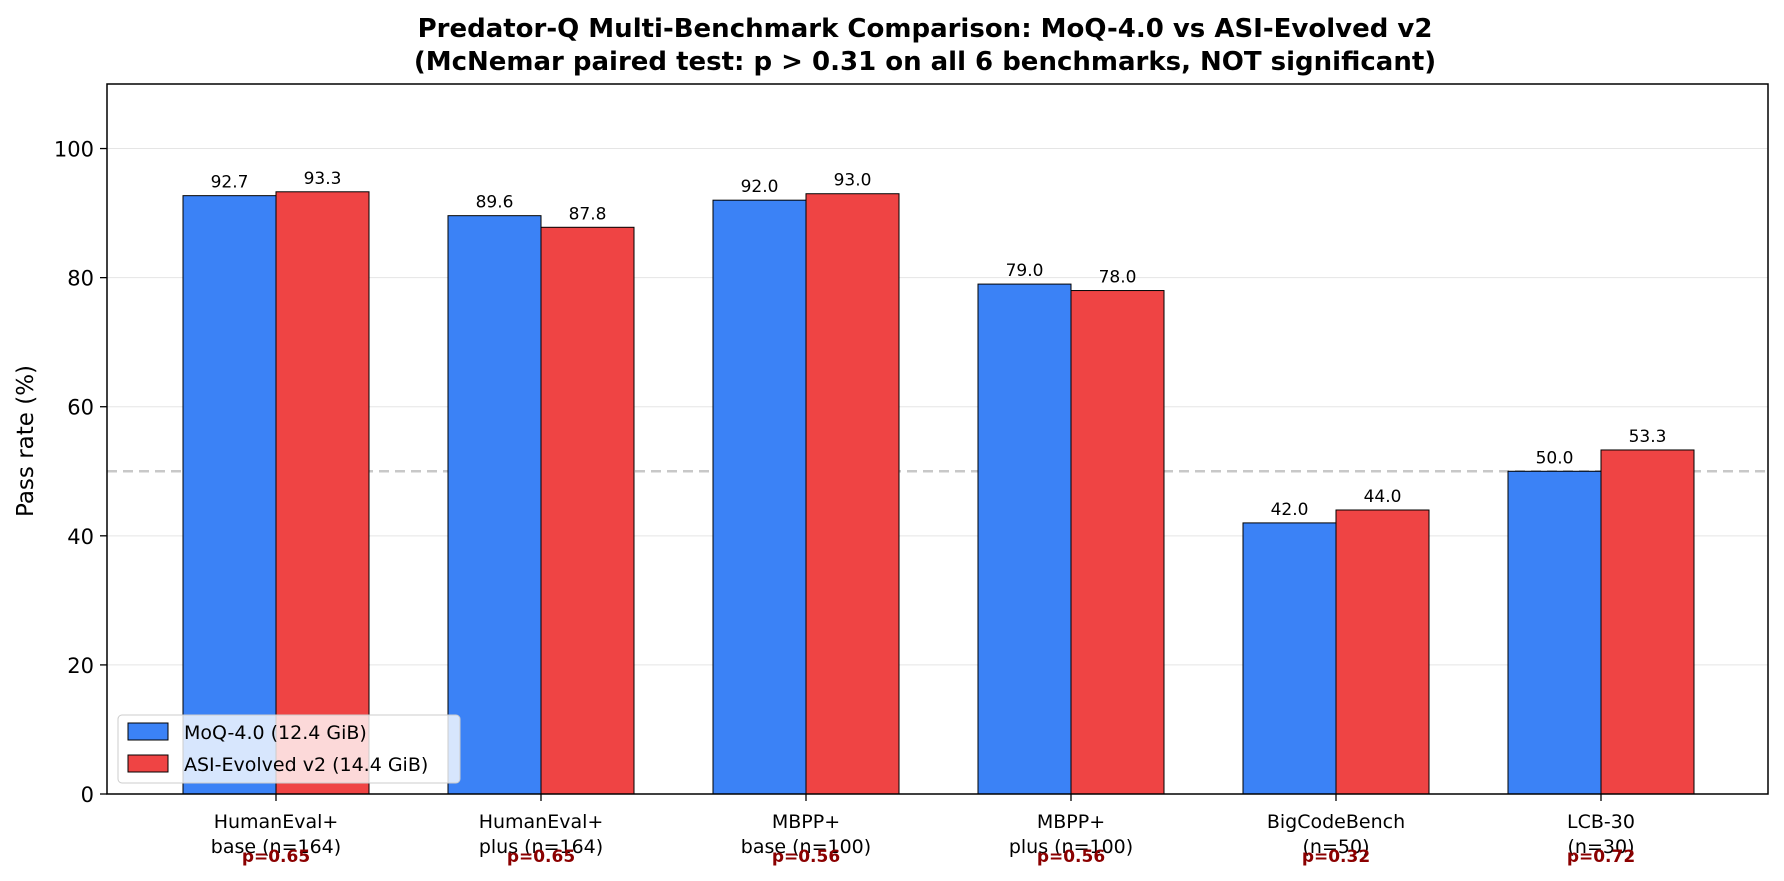  Describe the element at coordinates (1336, 822) in the screenshot. I see `x-tick-label-line1: BigCodeBench` at that location.